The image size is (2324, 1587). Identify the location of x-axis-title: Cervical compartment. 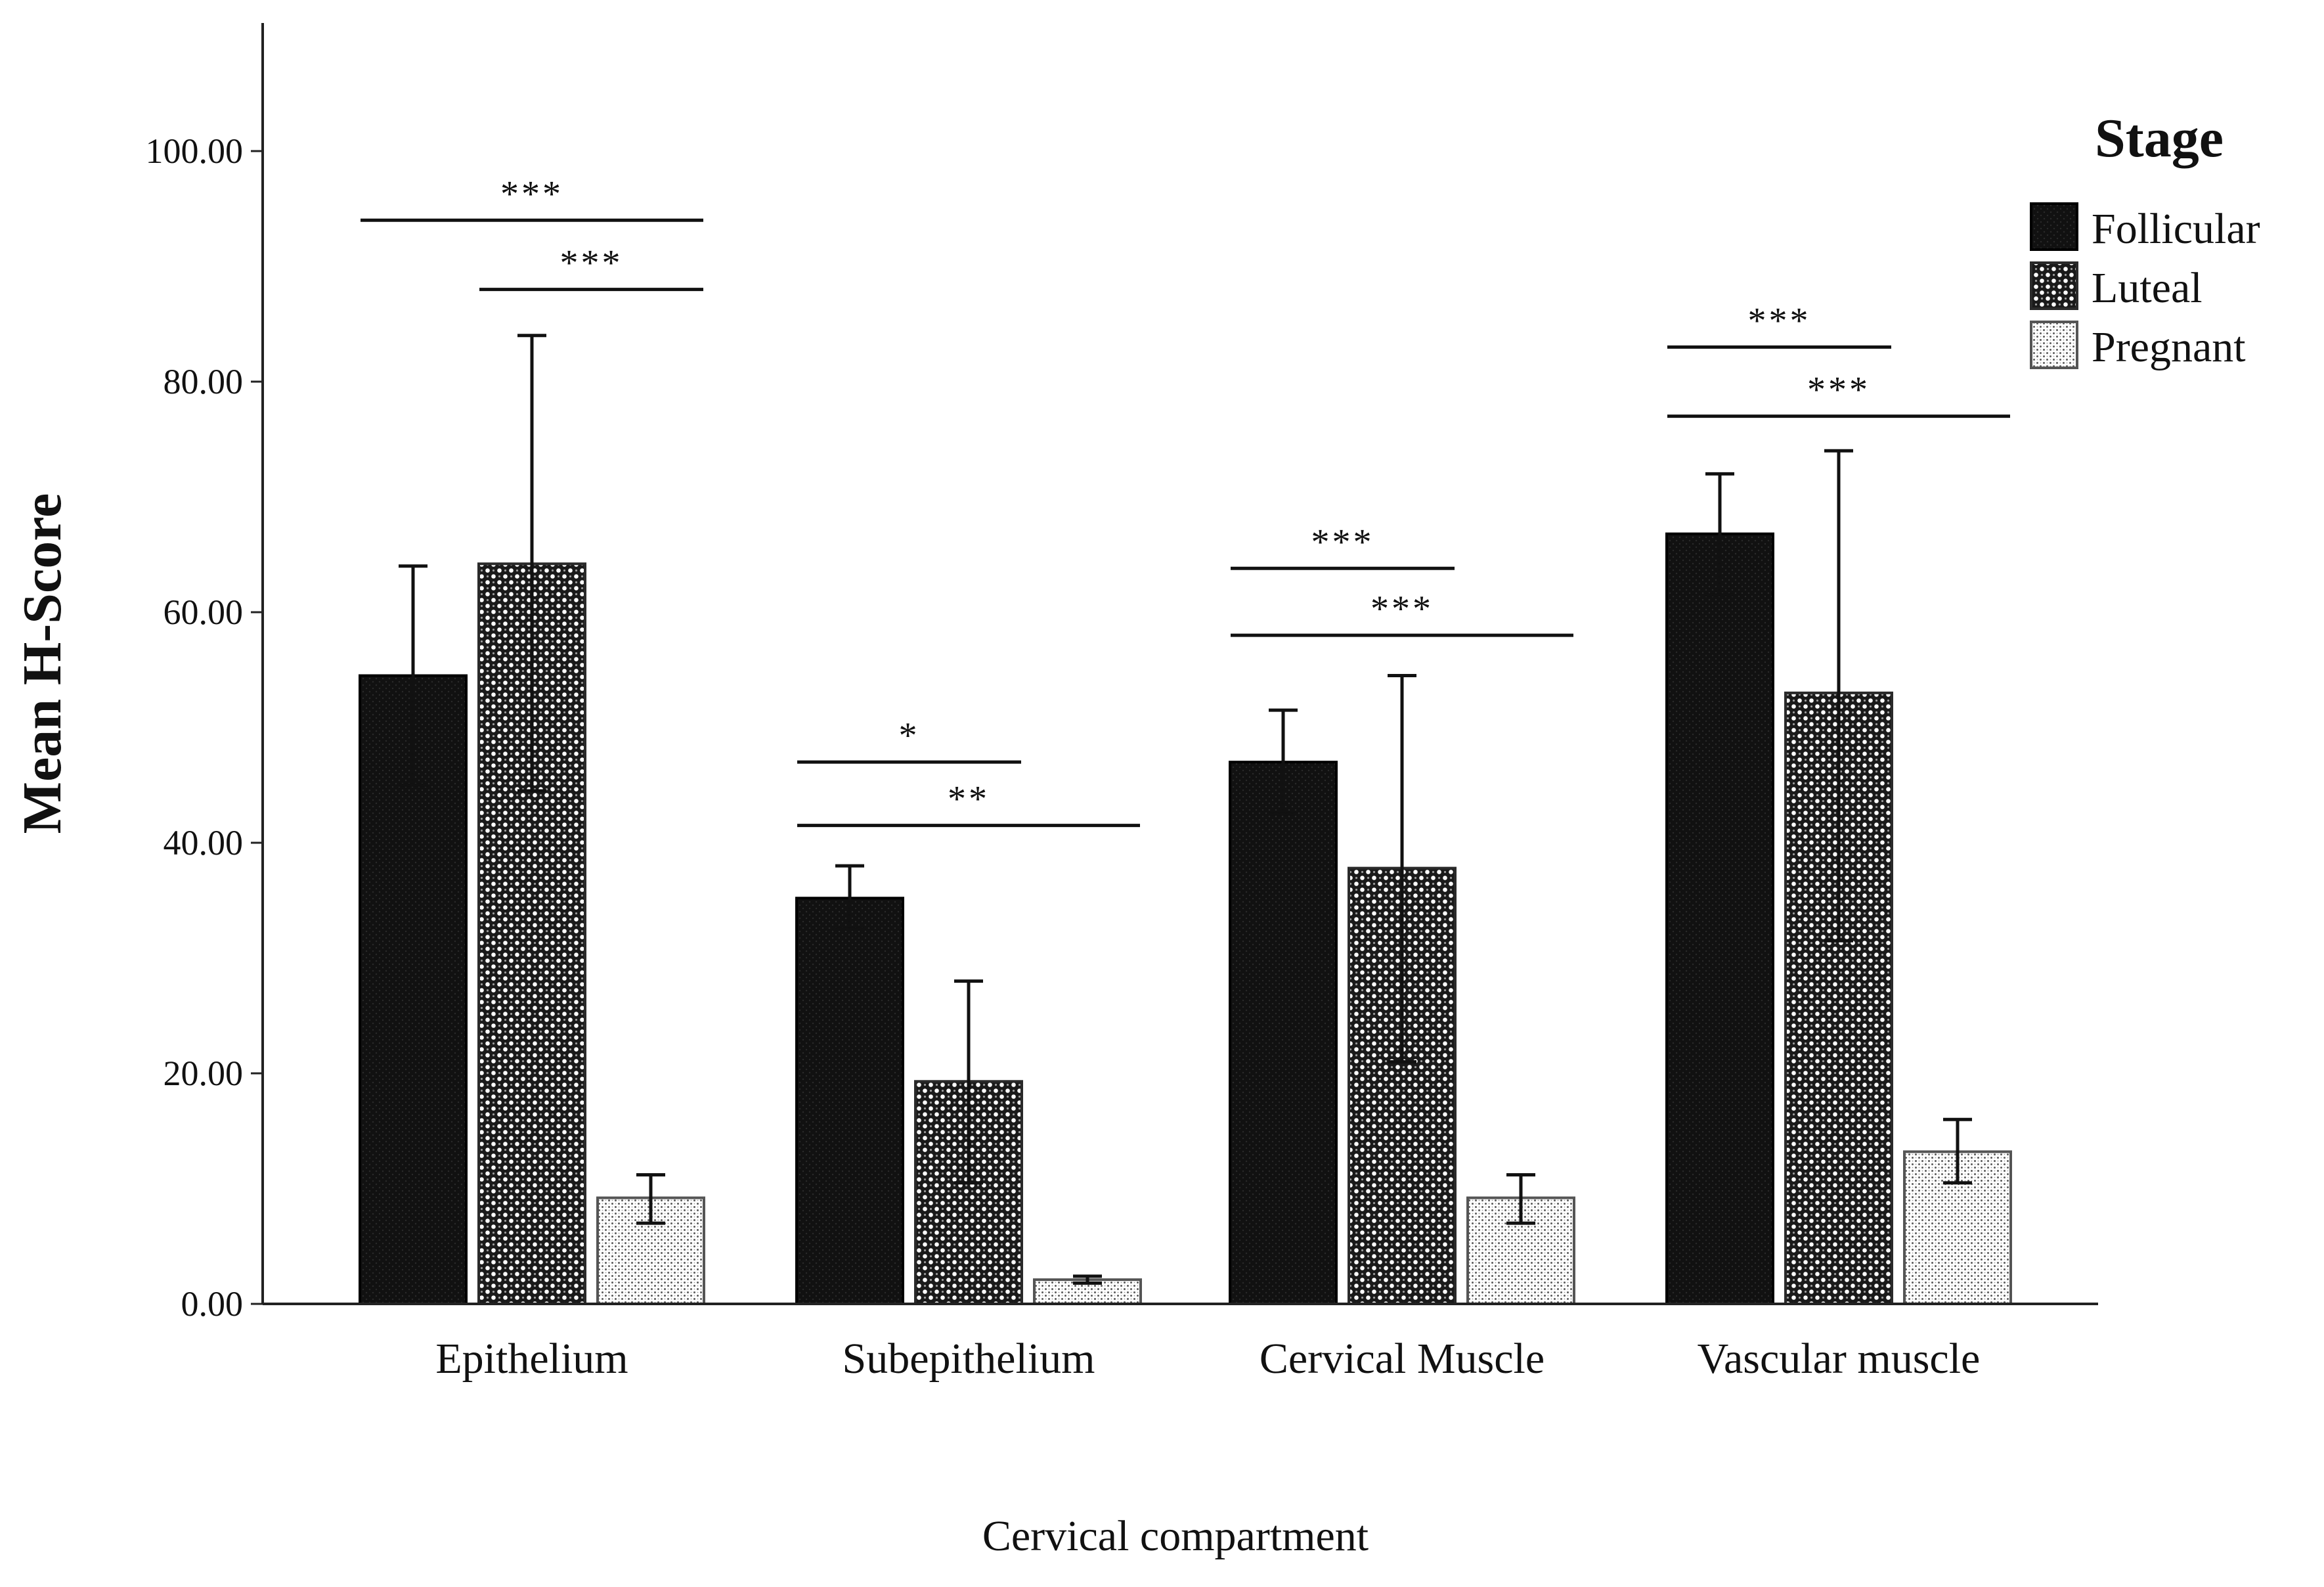
(1175, 1536).